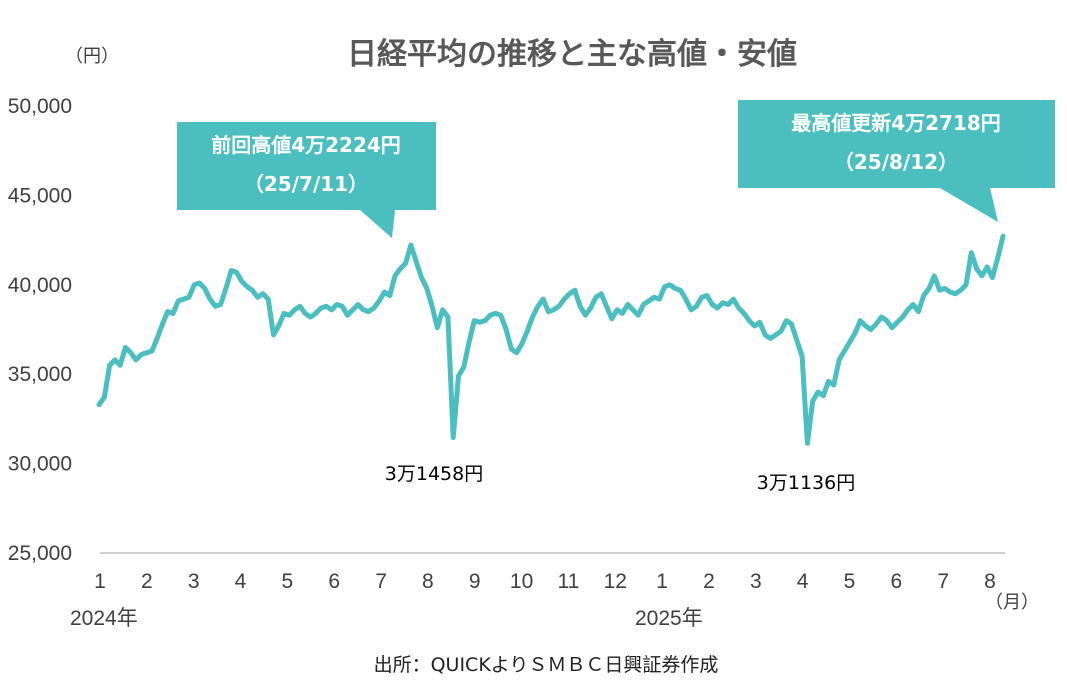 This screenshot has width=1067, height=696. I want to click on callout-line2: （25/7/11）, so click(306, 184).